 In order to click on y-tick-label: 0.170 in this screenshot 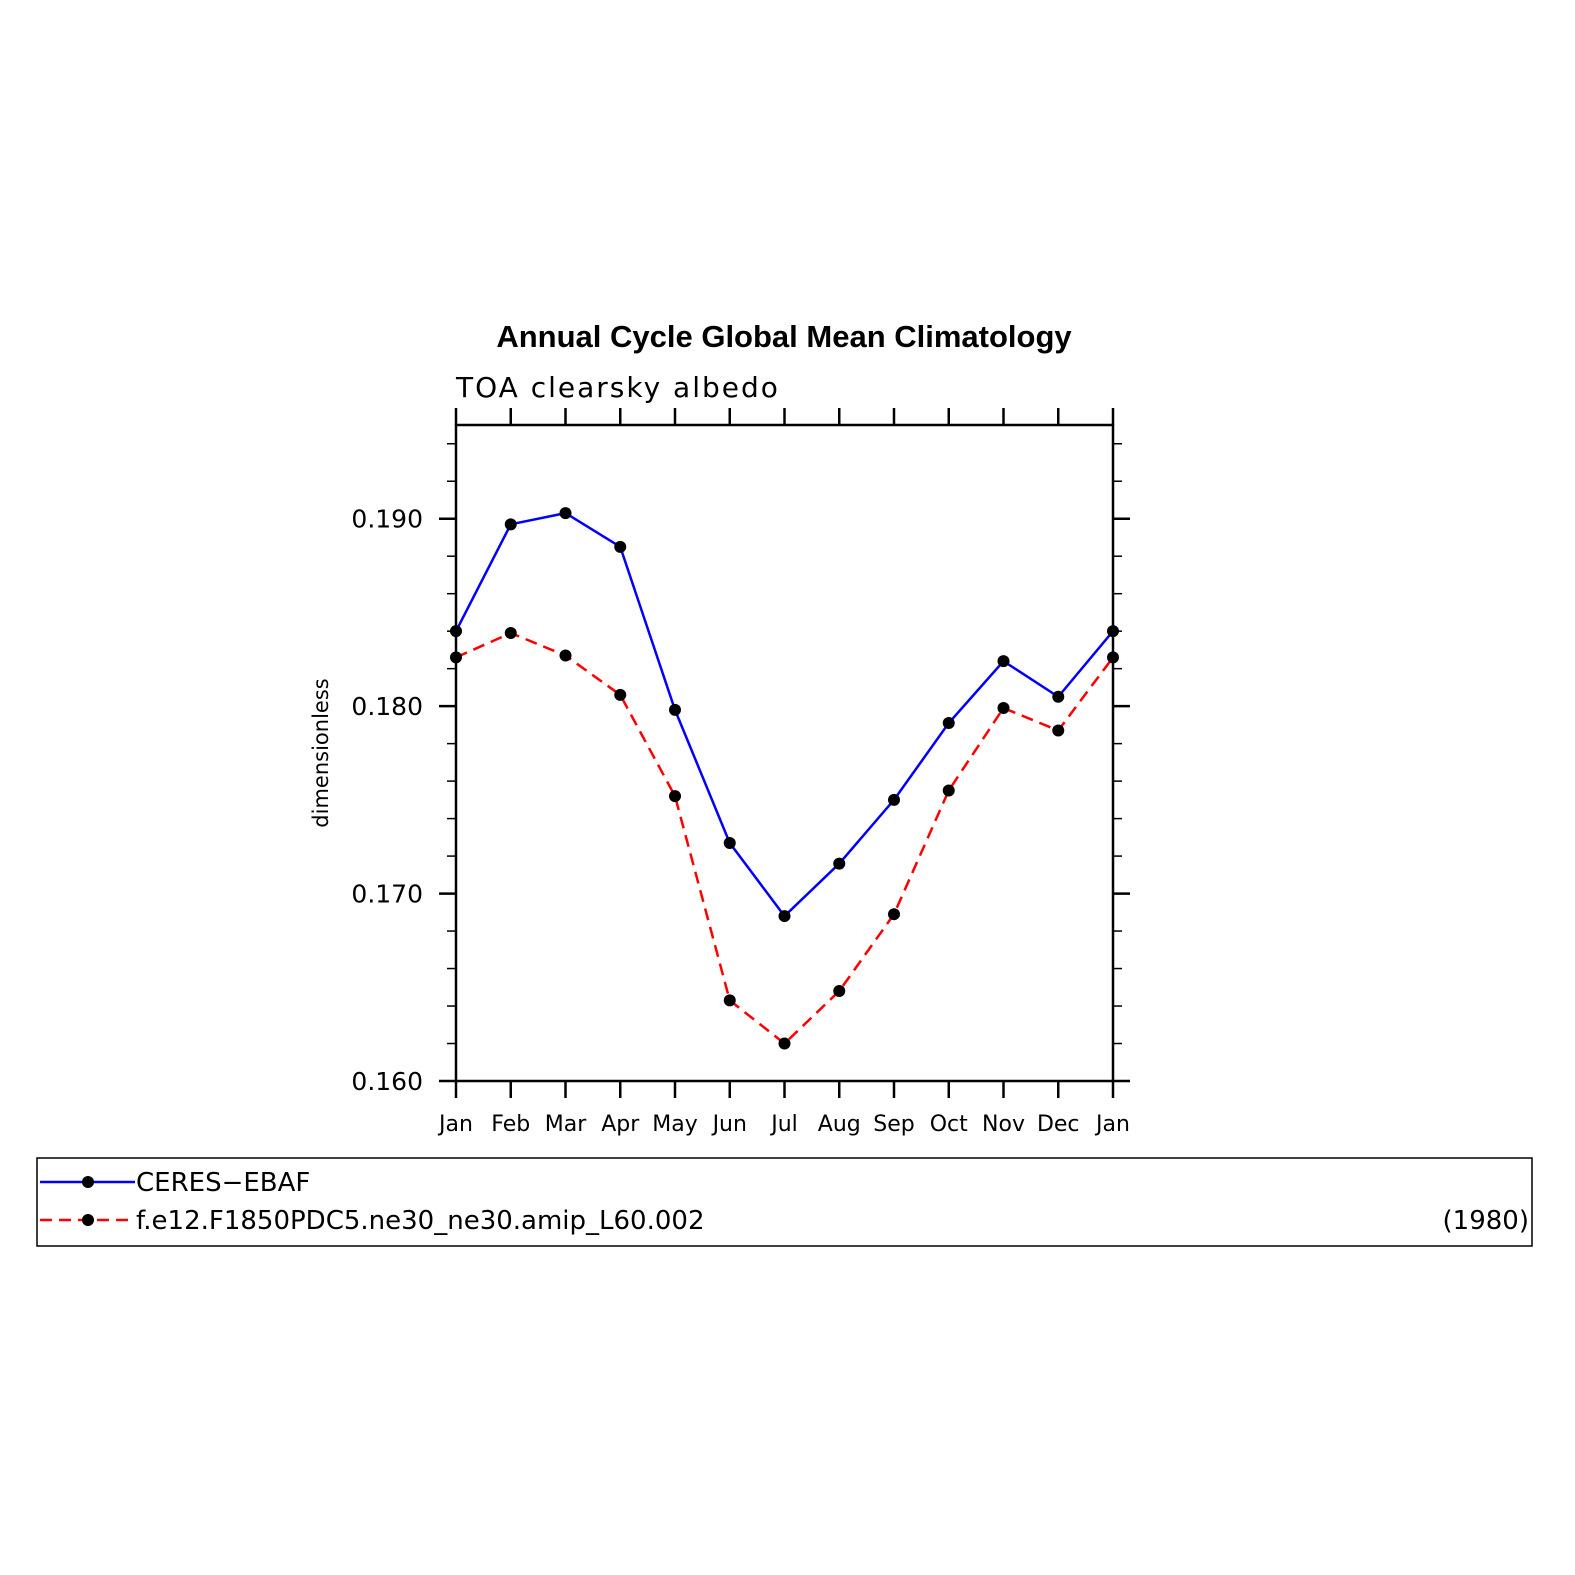, I will do `click(387, 894)`.